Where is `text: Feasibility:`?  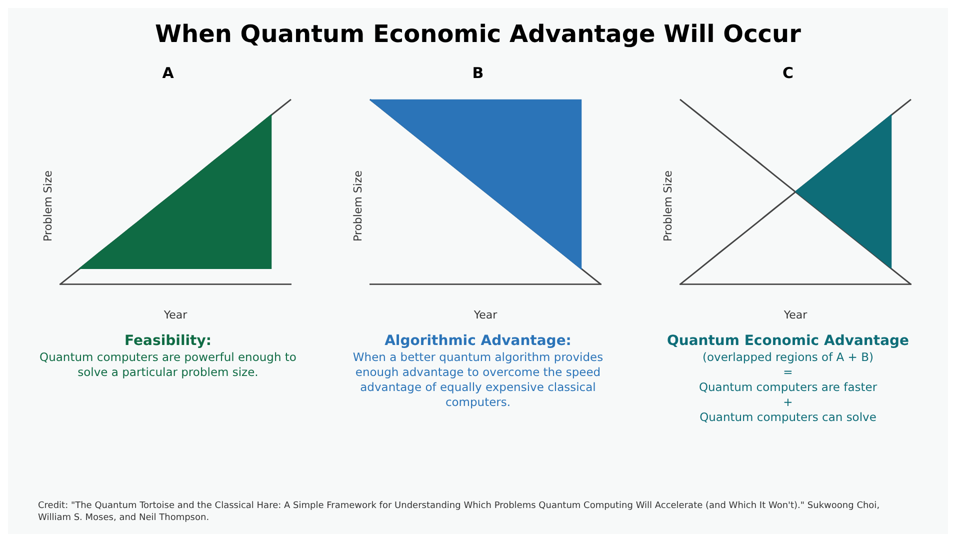 text: Feasibility: is located at coordinates (168, 341).